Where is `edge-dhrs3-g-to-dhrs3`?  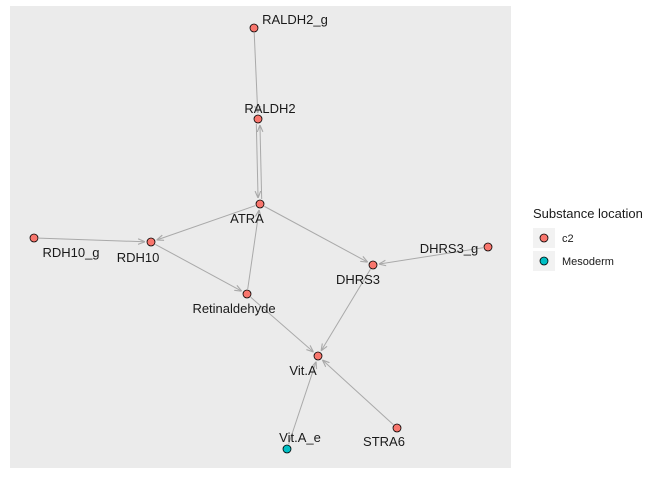 edge-dhrs3-g-to-dhrs3 is located at coordinates (431, 255).